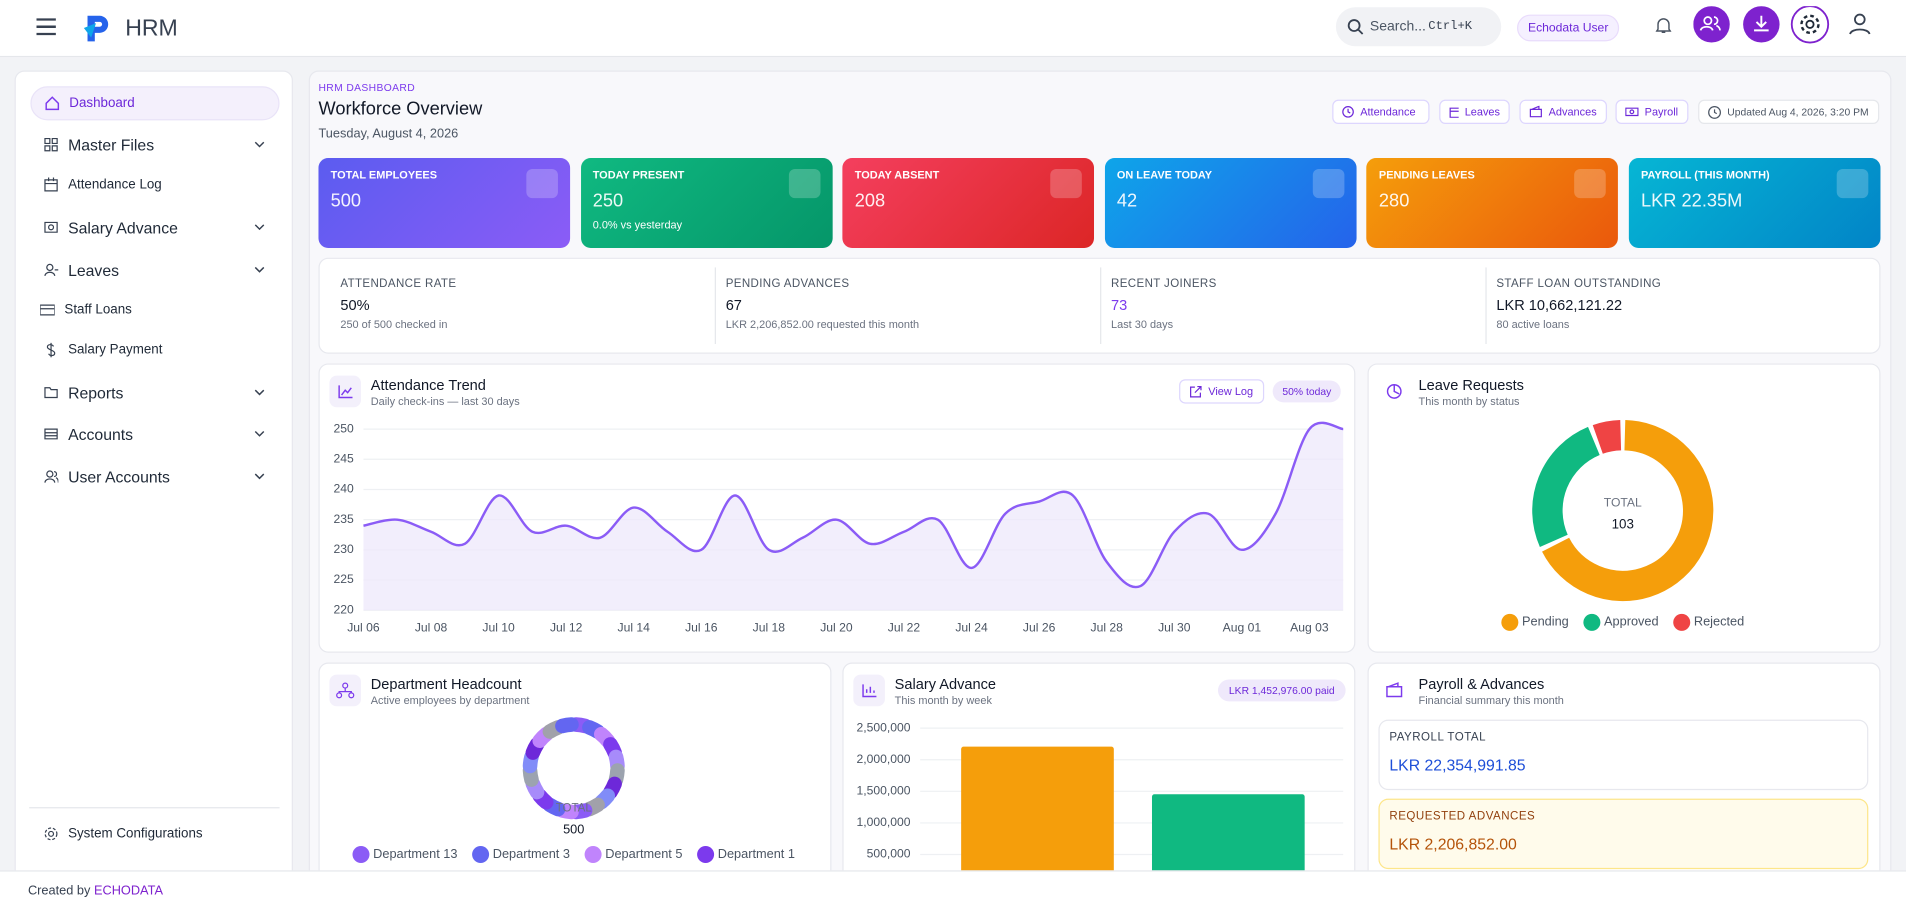  I want to click on page-date: Tuesday, August 4, 2026, so click(388, 134).